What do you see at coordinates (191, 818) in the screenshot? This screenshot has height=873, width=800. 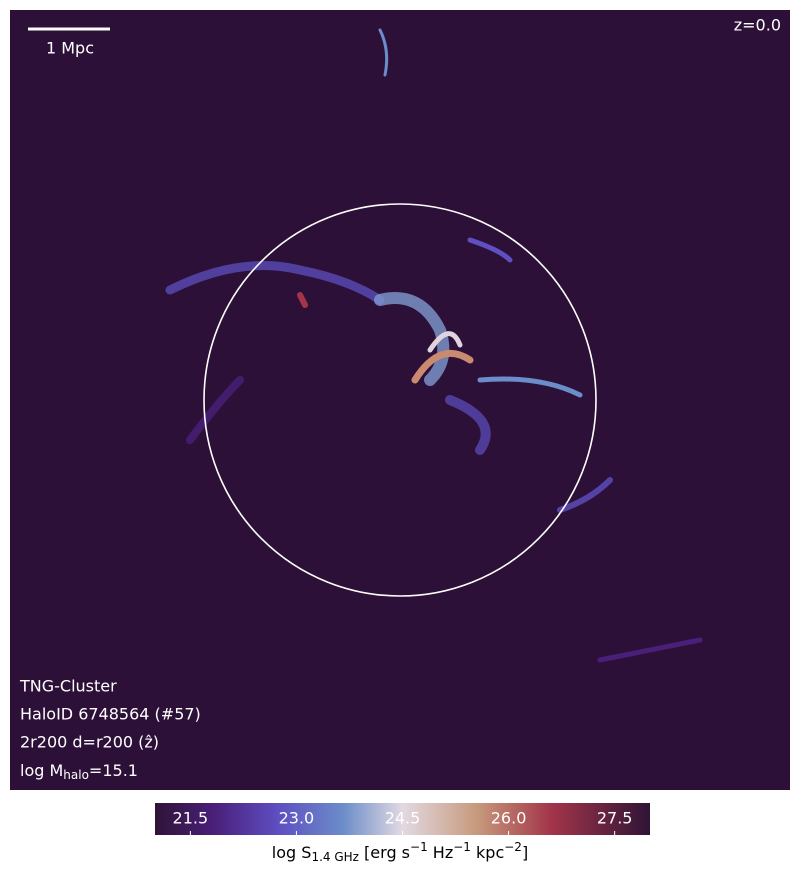 I see `colorbar-tick-label: 21.5` at bounding box center [191, 818].